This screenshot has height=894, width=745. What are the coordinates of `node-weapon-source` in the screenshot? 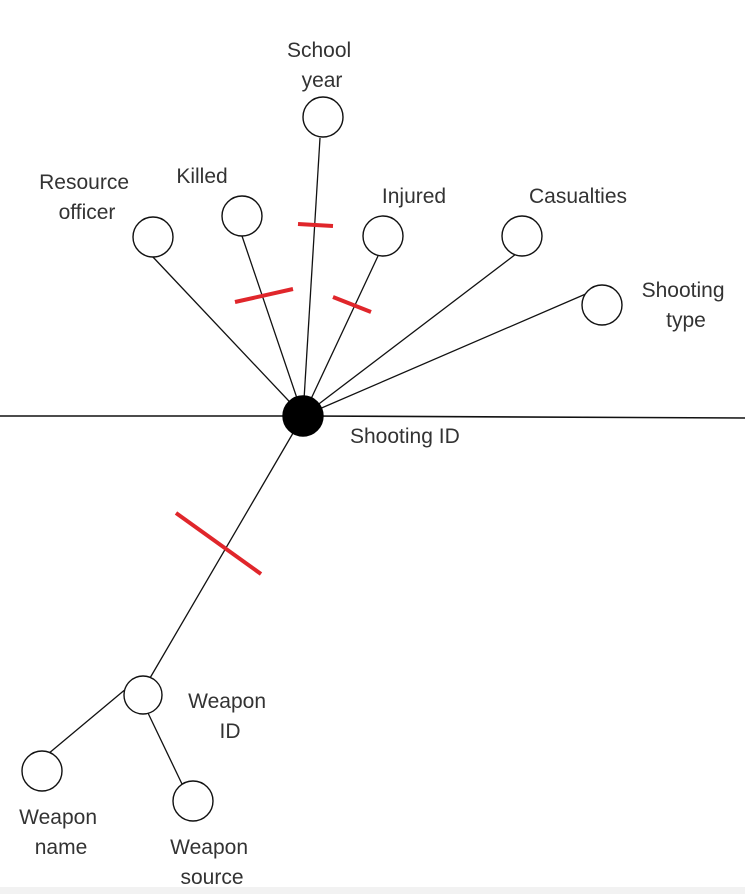 It's located at (193, 801).